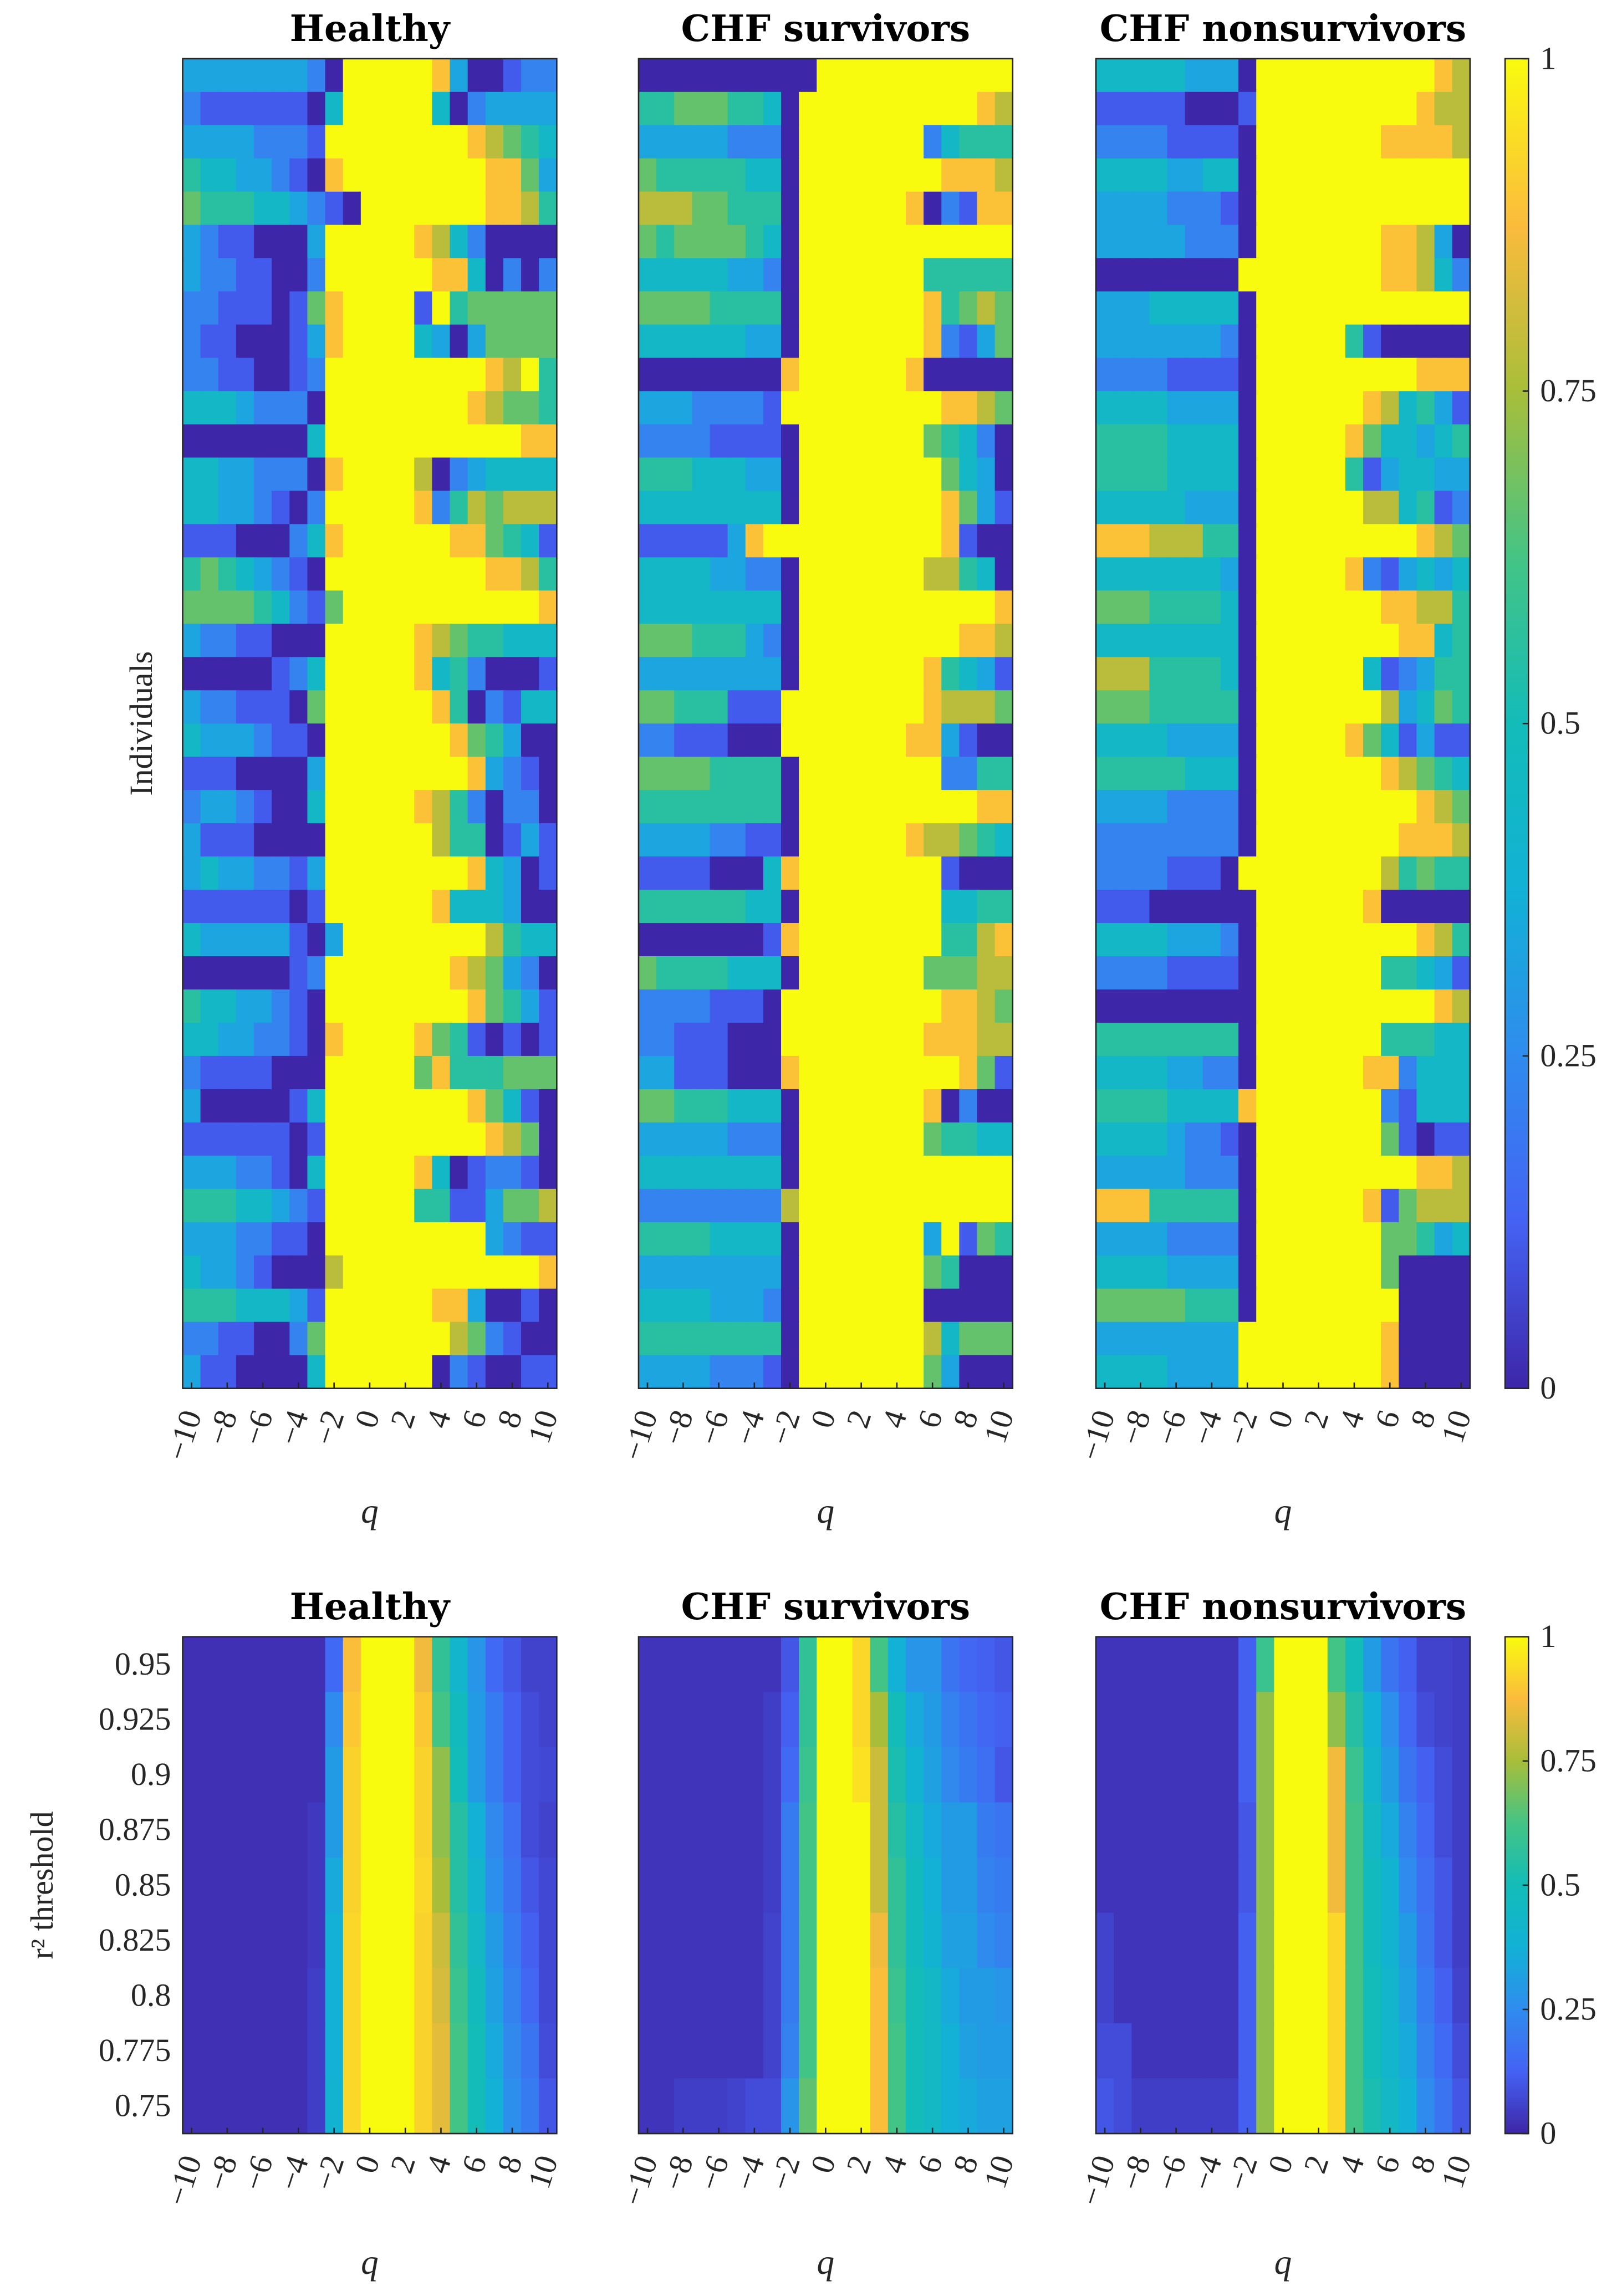  Describe the element at coordinates (370, 1606) in the screenshot. I see `panel-title: Healthy` at that location.